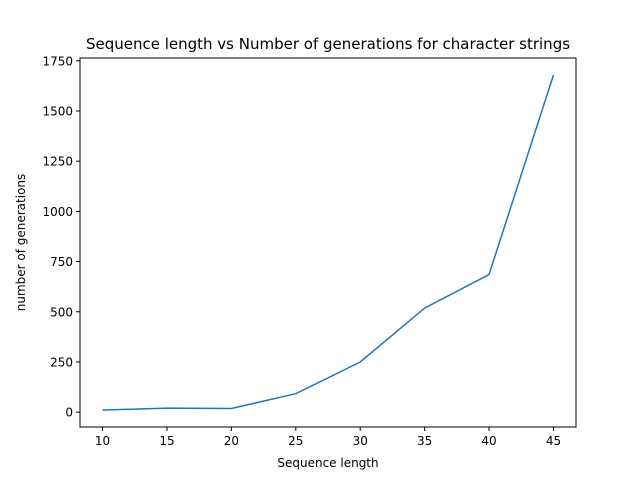  I want to click on x-tick-label: 45, so click(553, 441).